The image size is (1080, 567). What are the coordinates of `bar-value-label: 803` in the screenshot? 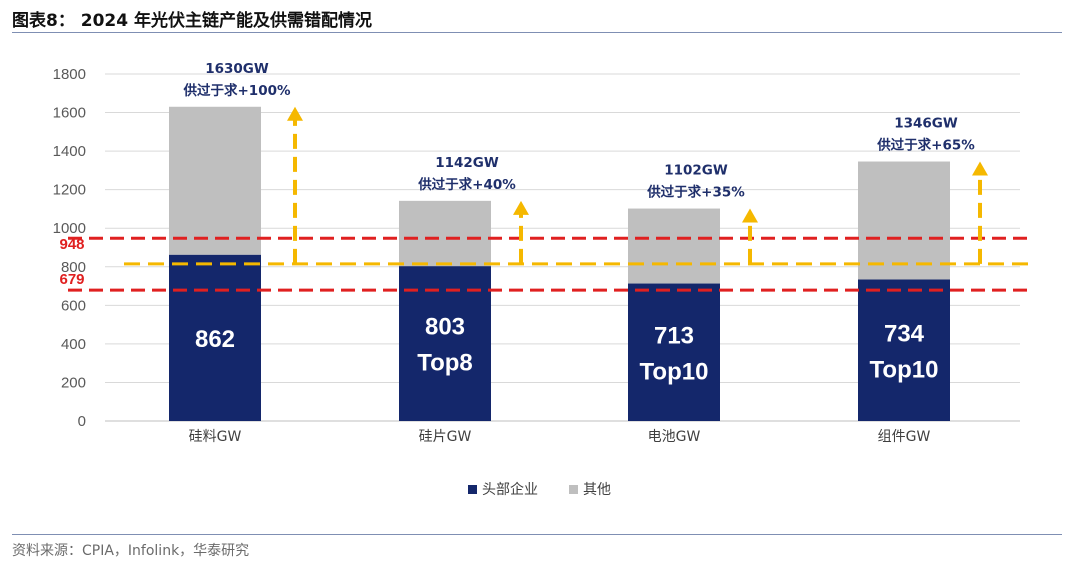 It's located at (445, 327).